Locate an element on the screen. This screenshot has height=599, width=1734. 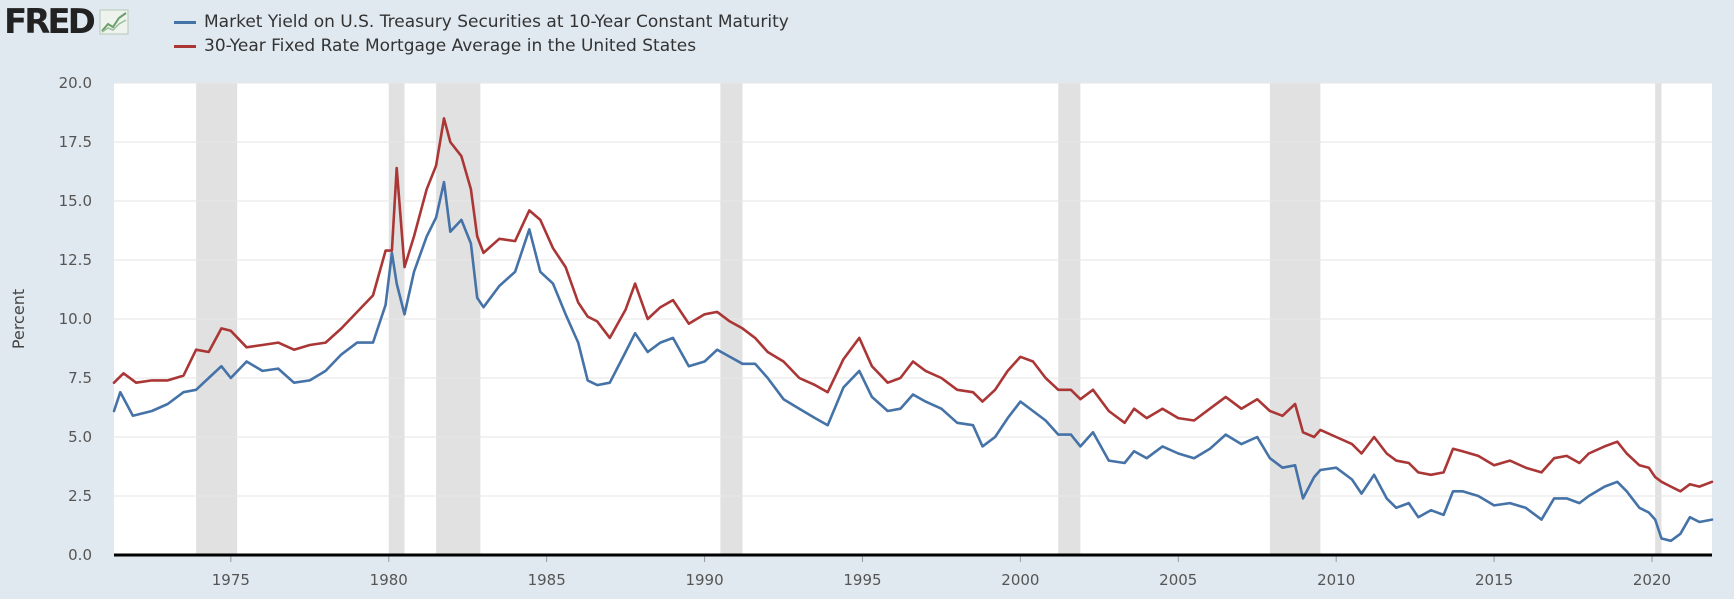
y-tick-label: 2.5 is located at coordinates (80, 496).